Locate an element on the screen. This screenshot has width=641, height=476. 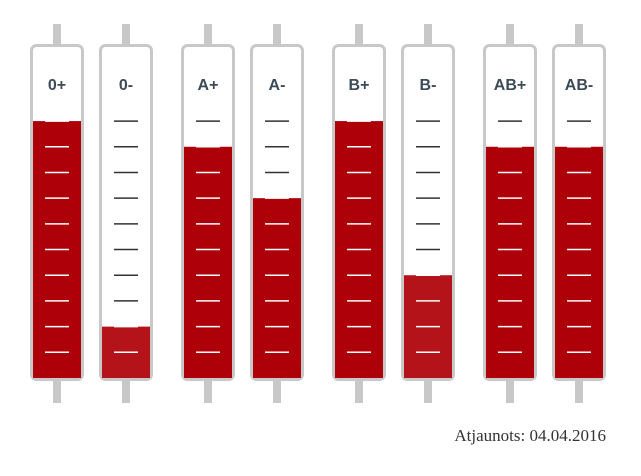
tube is located at coordinates (126, 212).